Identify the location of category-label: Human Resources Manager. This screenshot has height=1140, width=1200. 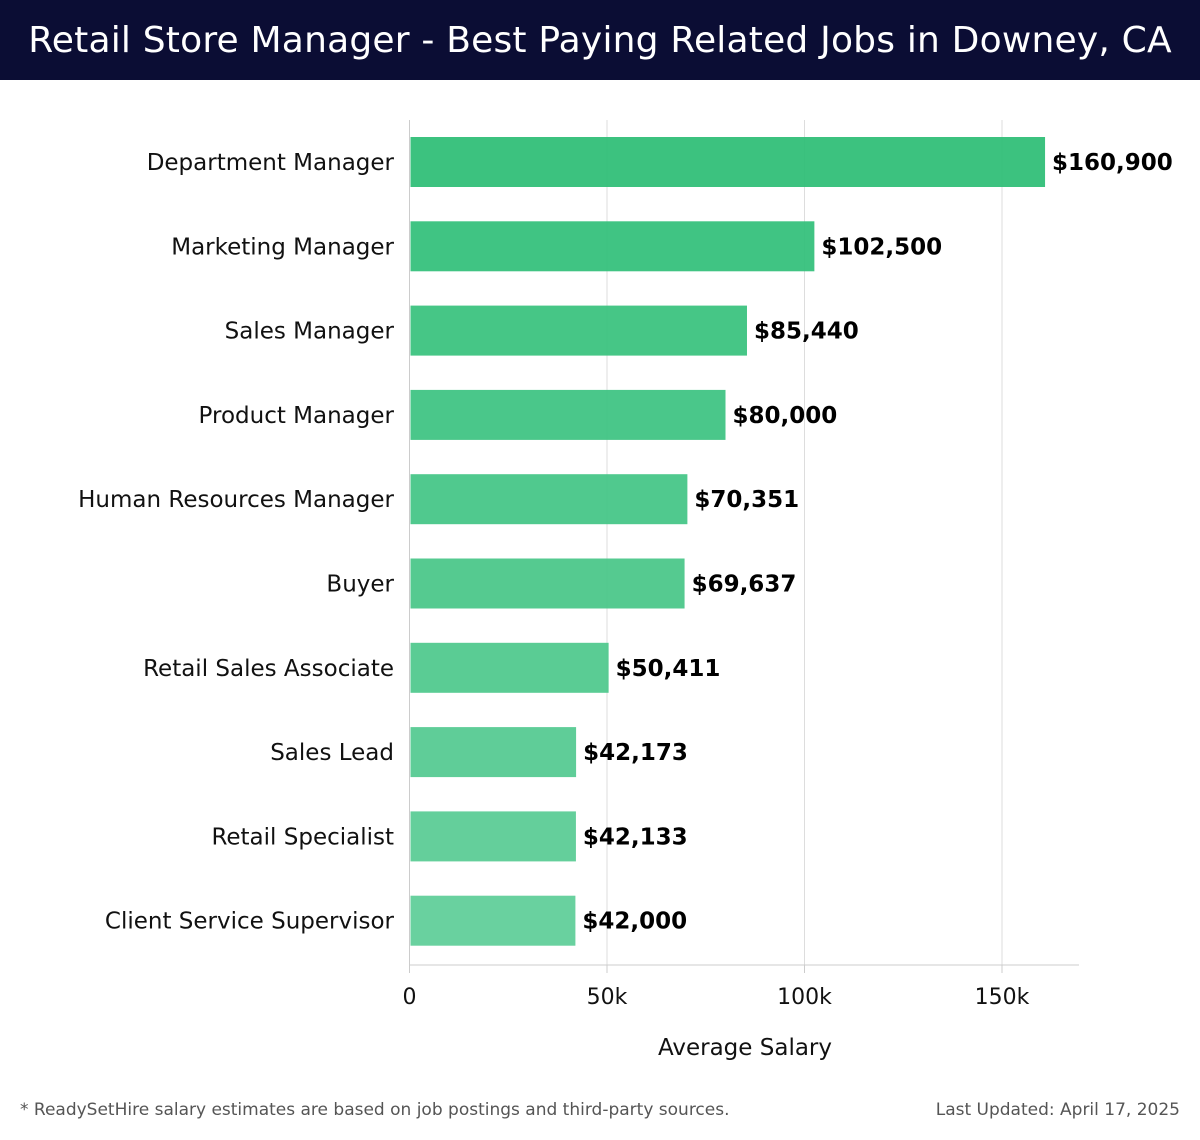
(236, 500).